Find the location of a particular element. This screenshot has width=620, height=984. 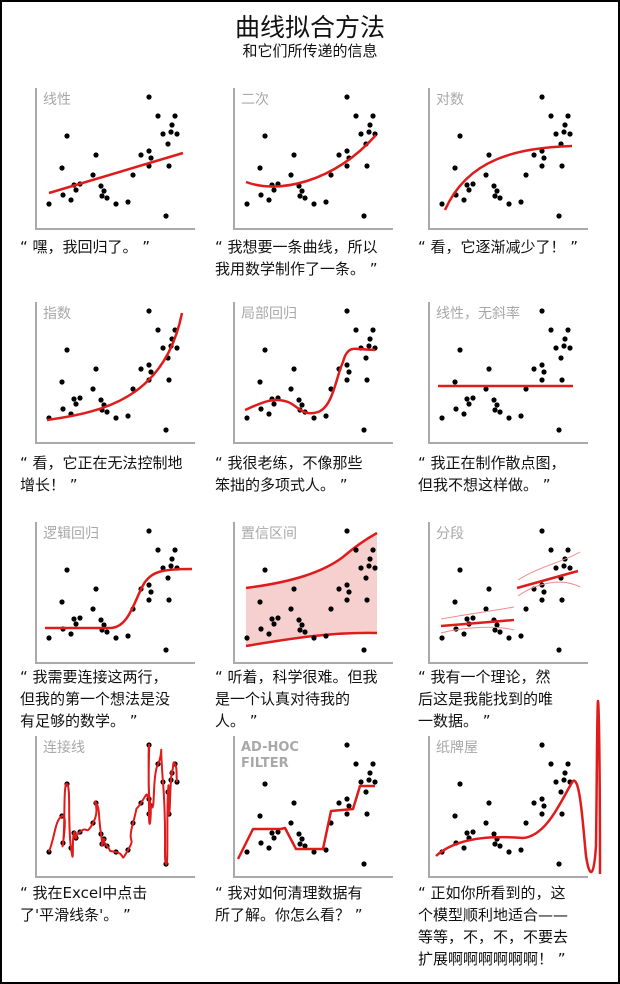

panel-connecting-lines: 连接线 is located at coordinates (116, 808).